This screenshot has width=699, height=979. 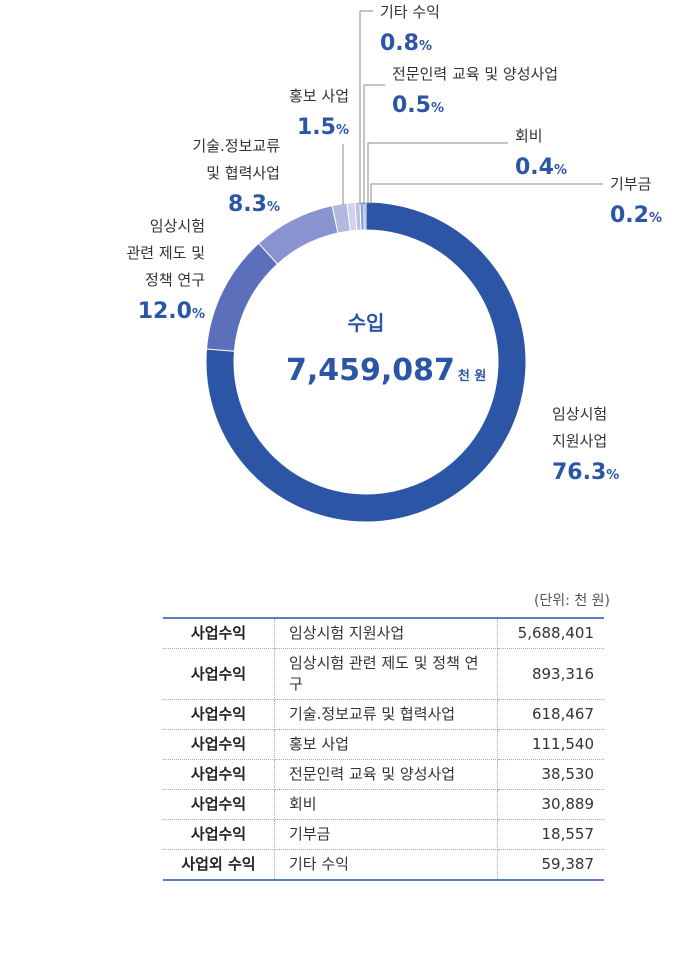 I want to click on slice-label-name: 기부금, so click(x=631, y=184).